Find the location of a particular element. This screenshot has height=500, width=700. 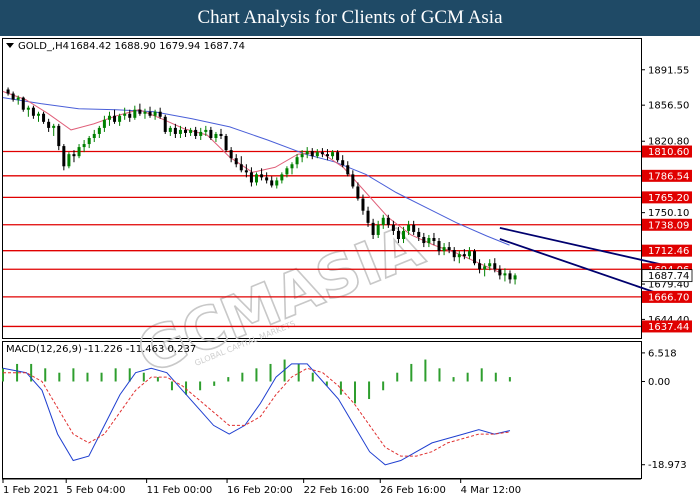

time-tick-label: 26 Feb 16:00 is located at coordinates (413, 490).